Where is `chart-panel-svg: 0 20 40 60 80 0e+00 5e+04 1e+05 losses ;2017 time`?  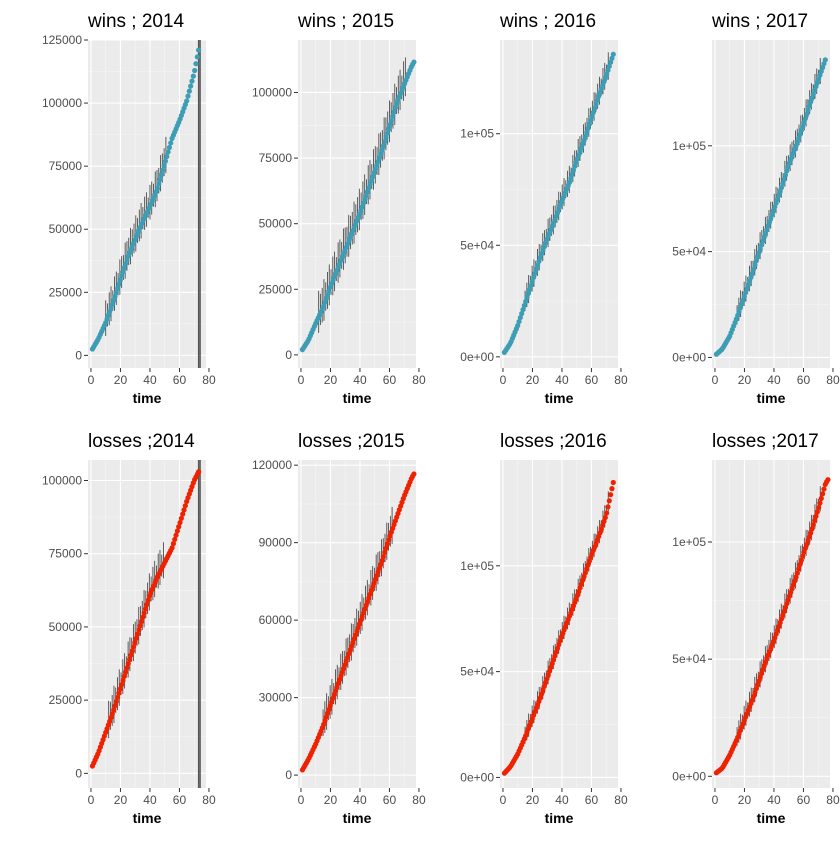
chart-panel-svg: 0 20 40 60 80 0e+00 5e+04 1e+05 losses ;2017 time is located at coordinates (756, 628).